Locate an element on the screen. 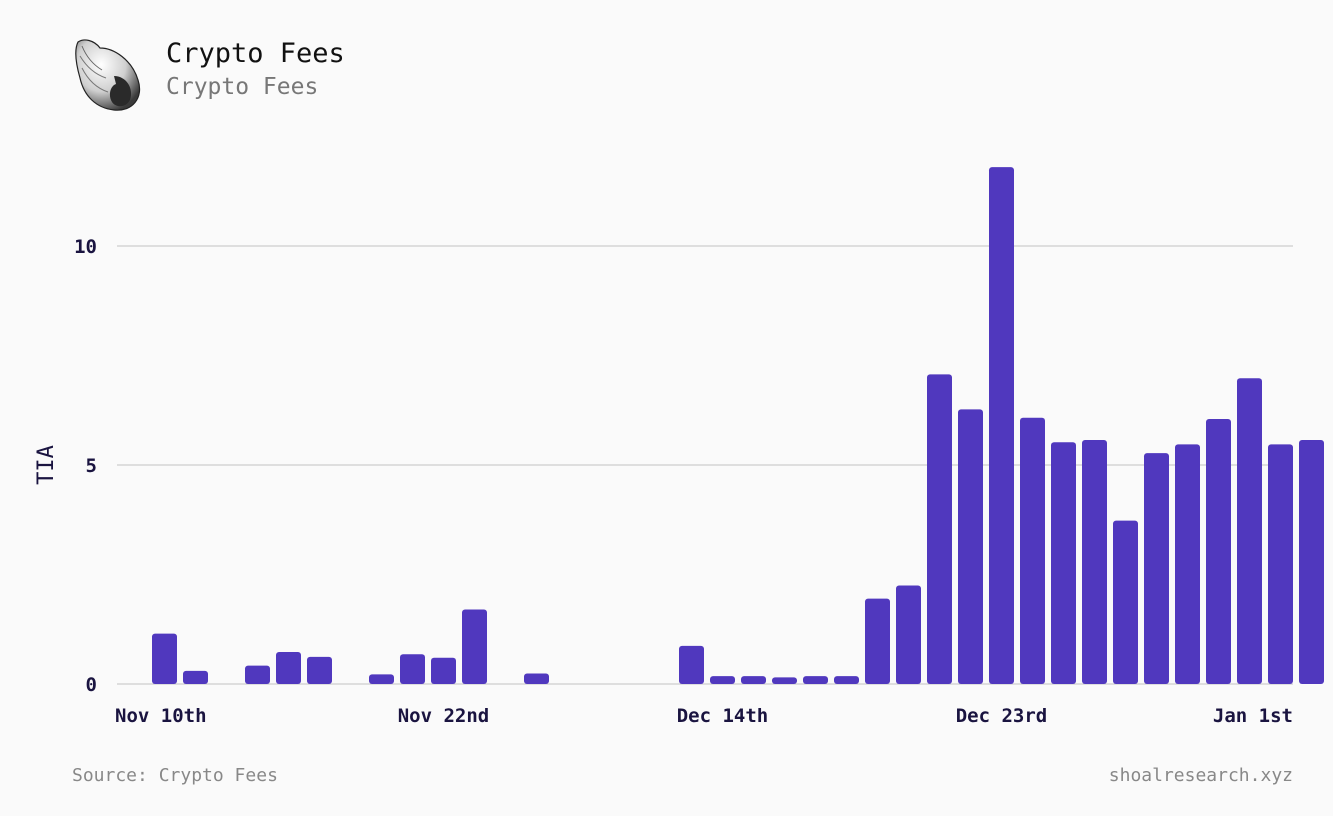  y-axis-label: TIA is located at coordinates (46, 465).